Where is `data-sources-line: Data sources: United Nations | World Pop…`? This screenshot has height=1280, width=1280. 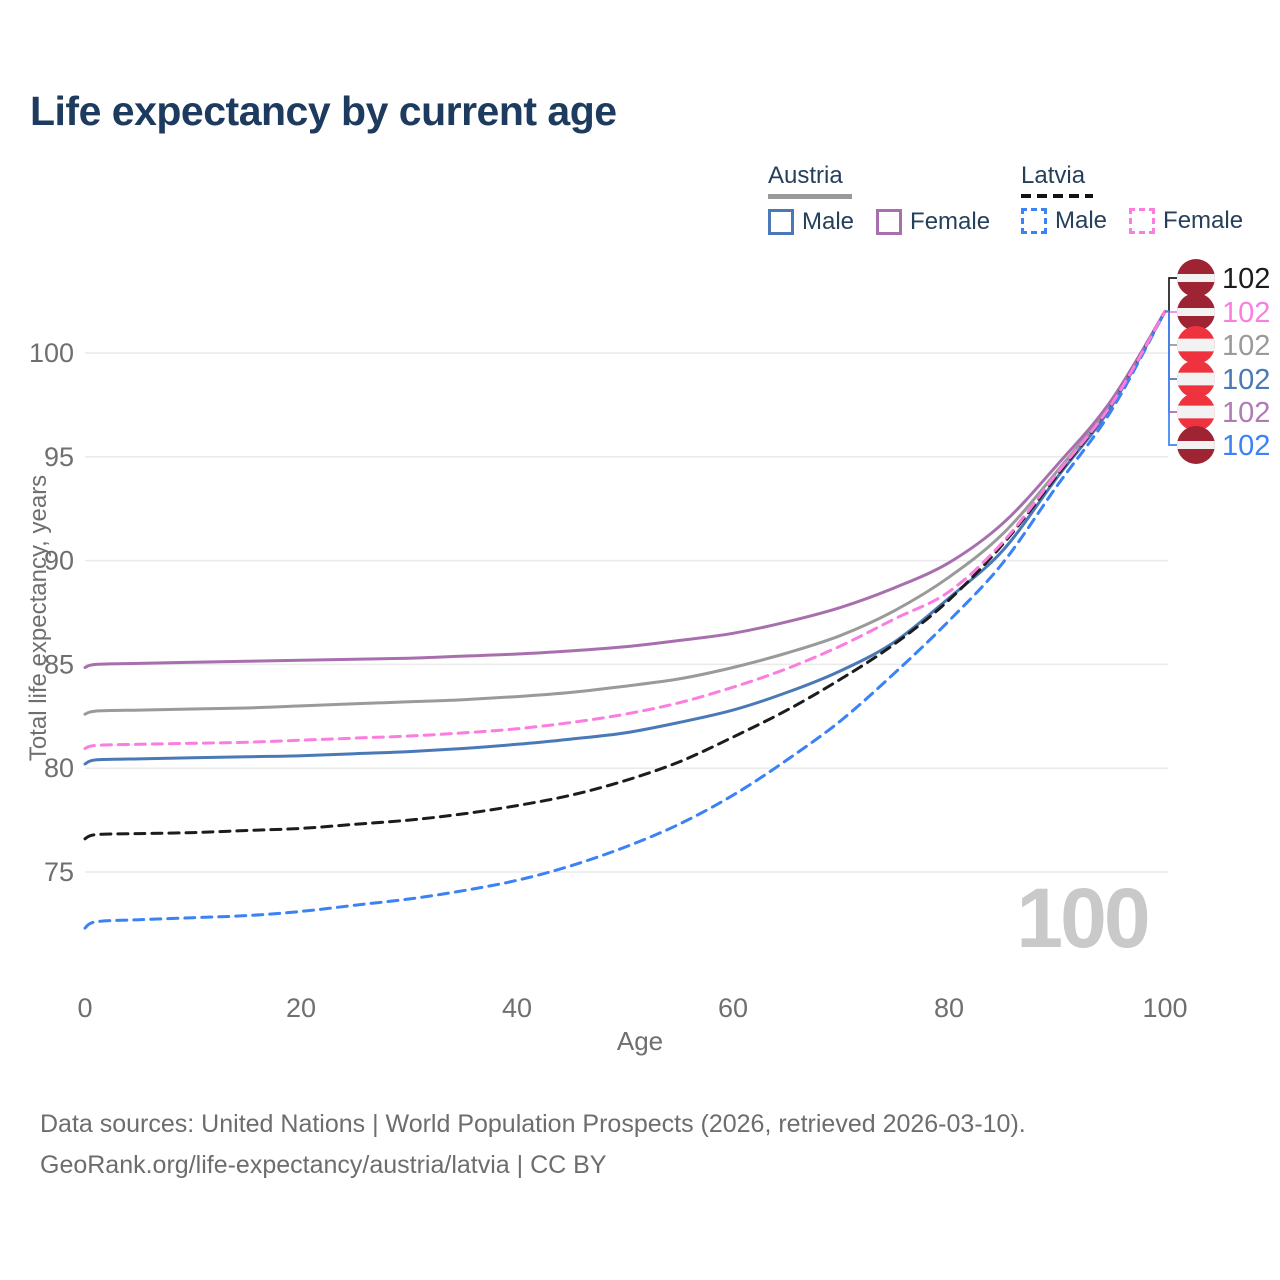
data-sources-line: Data sources: United Nations | World Pop… is located at coordinates (533, 1124).